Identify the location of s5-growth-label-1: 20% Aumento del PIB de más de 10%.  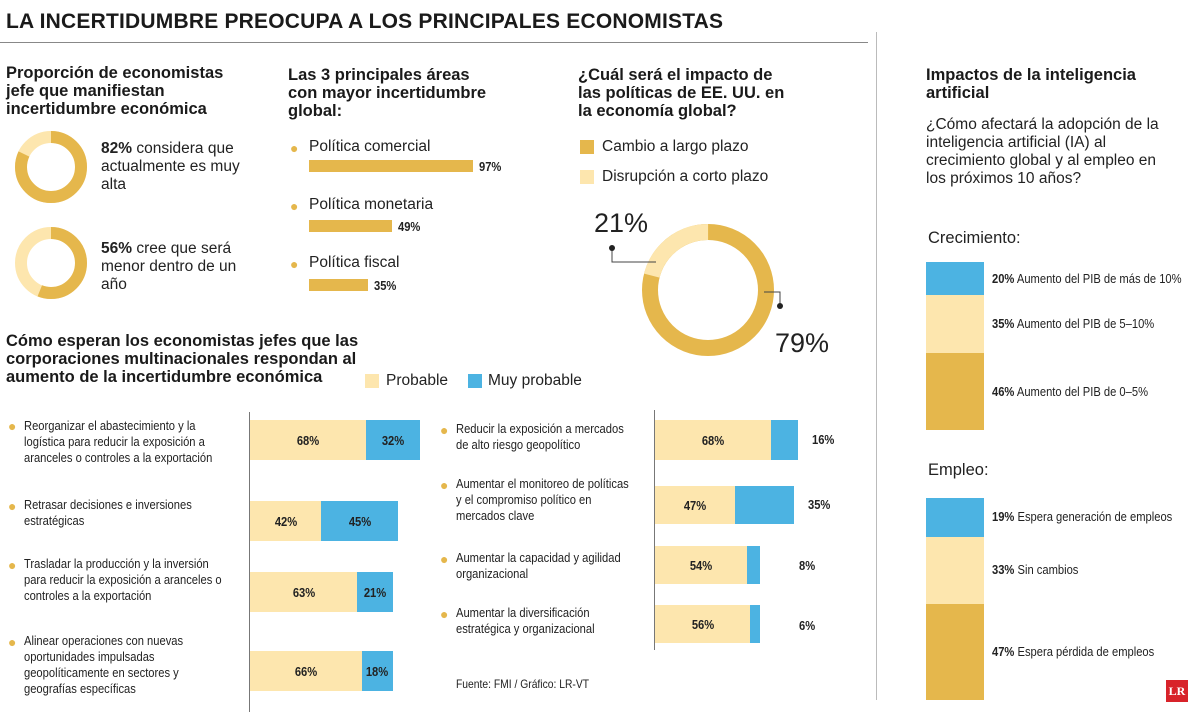
(1087, 278).